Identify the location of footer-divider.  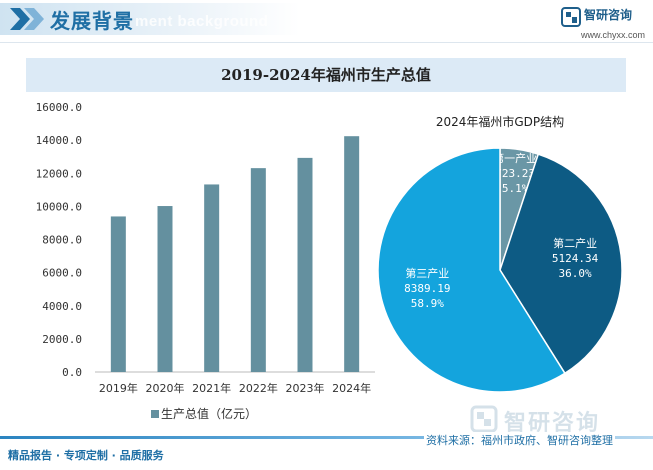
(326, 437).